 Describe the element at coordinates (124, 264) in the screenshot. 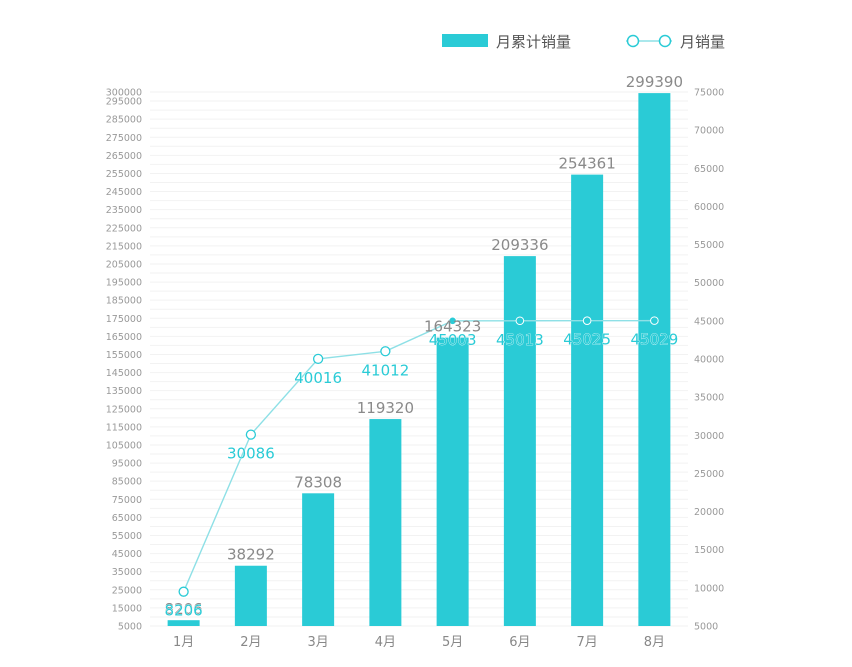

I see `left-axis-tick-label: 205000` at that location.